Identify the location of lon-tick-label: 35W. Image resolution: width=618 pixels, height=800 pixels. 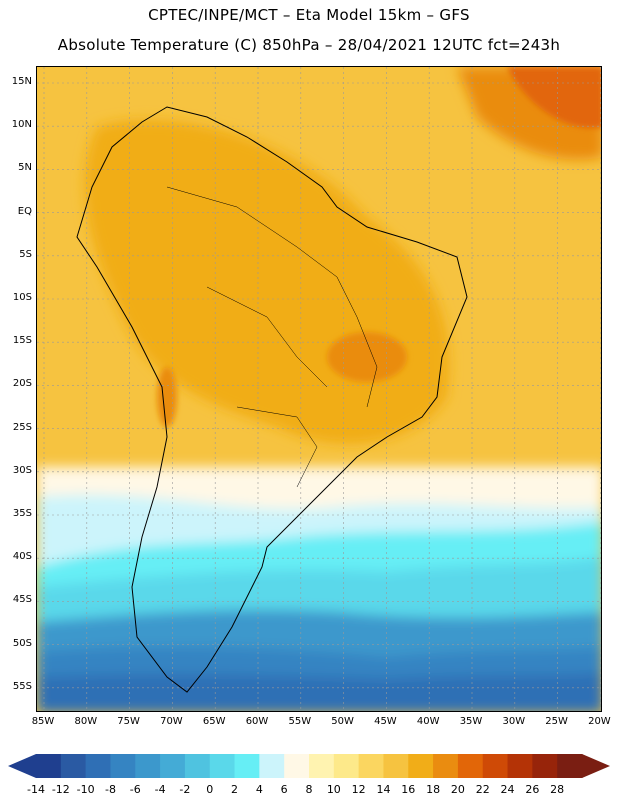
(471, 721).